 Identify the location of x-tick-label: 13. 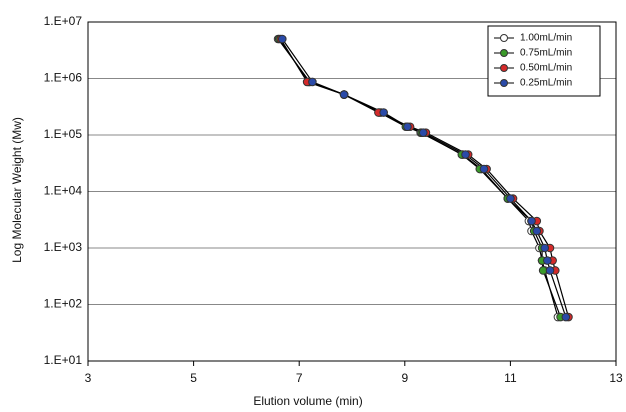
(616, 378).